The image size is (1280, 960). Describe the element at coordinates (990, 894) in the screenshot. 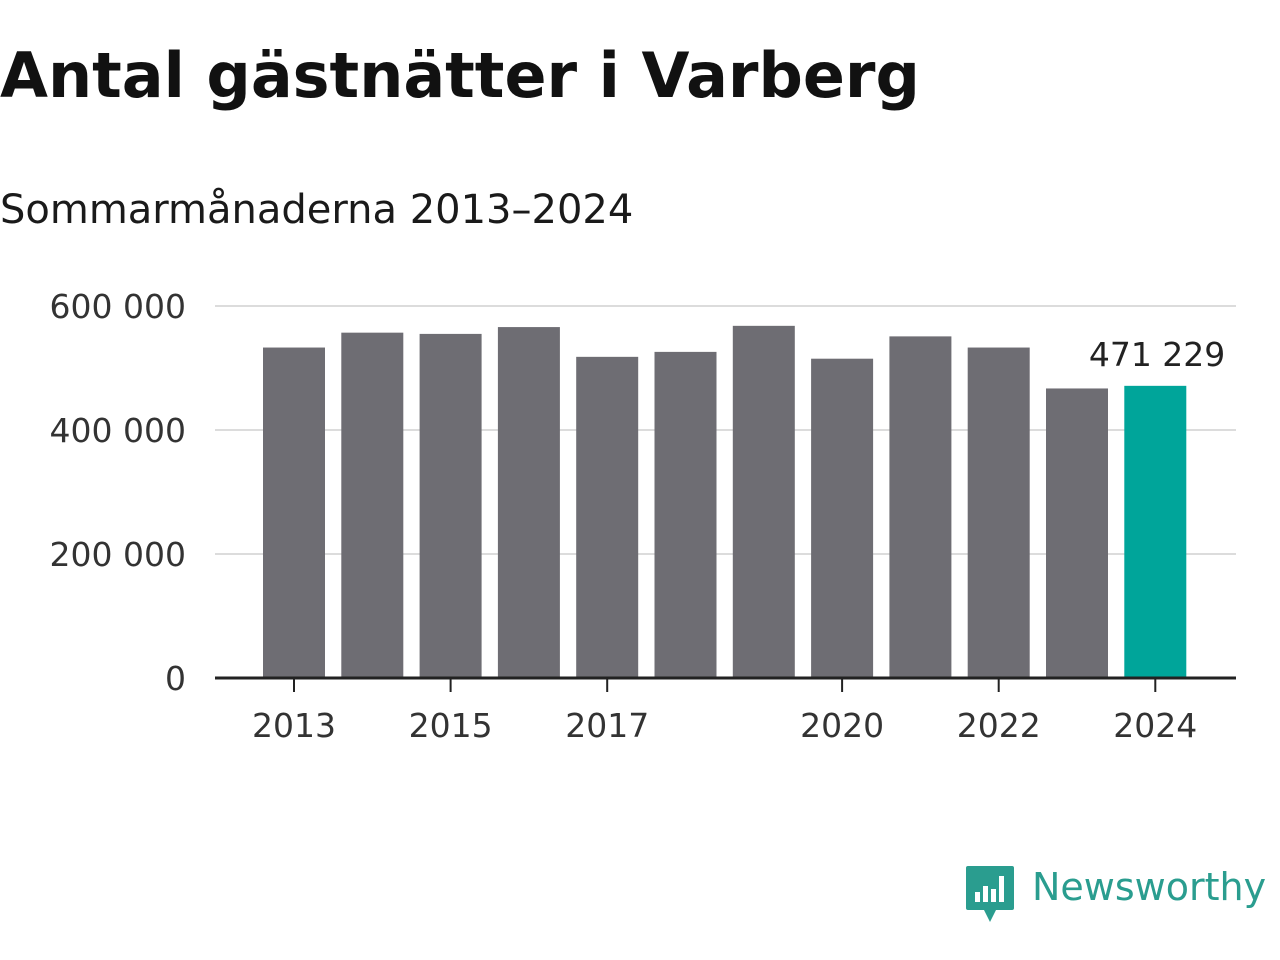

I see `newsworthy-logo-icon` at that location.